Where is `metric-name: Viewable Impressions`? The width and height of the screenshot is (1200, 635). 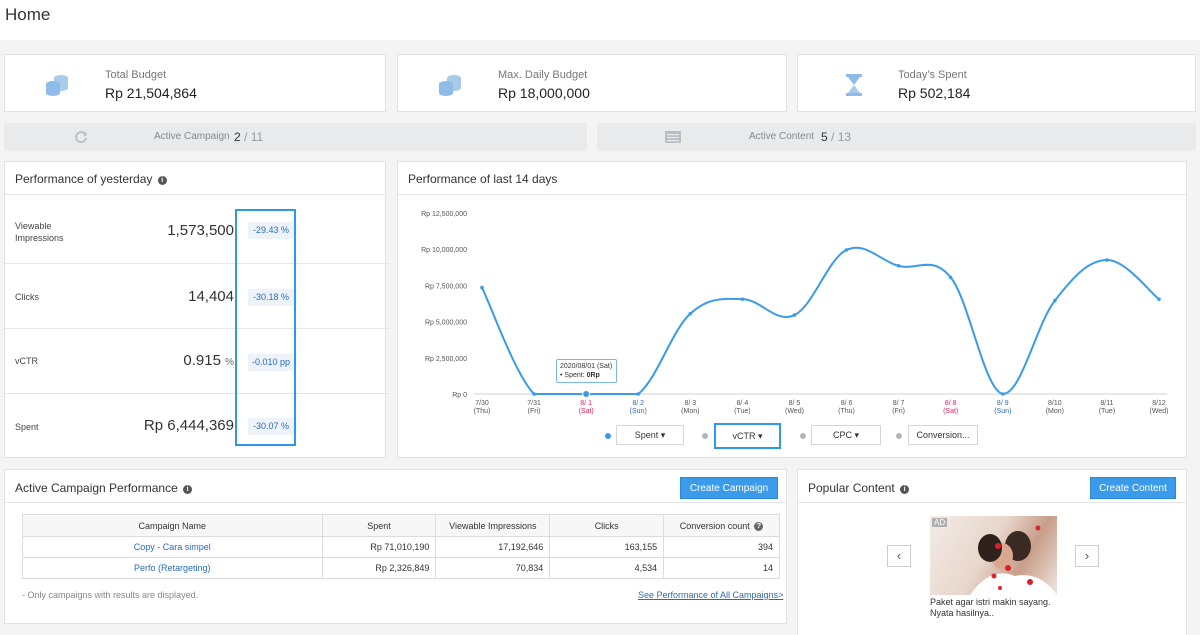
metric-name: Viewable Impressions is located at coordinates (39, 232).